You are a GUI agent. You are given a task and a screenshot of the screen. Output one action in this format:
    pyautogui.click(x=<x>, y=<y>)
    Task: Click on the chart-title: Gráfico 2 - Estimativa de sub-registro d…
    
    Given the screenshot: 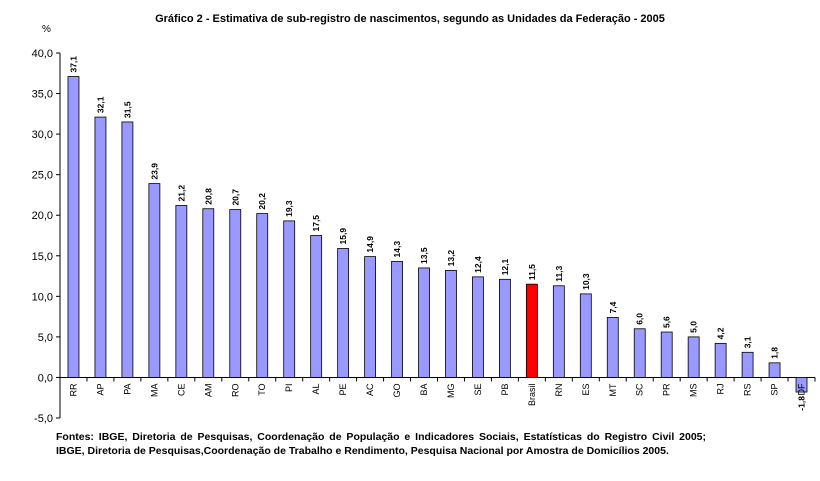 What is the action you would take?
    pyautogui.click(x=410, y=19)
    